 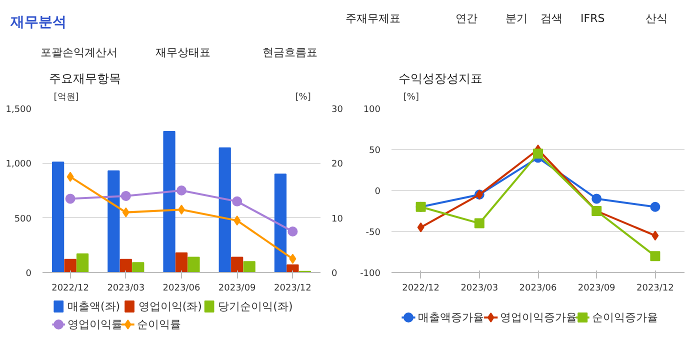 I want to click on y-axis-title: [%], so click(x=411, y=97).